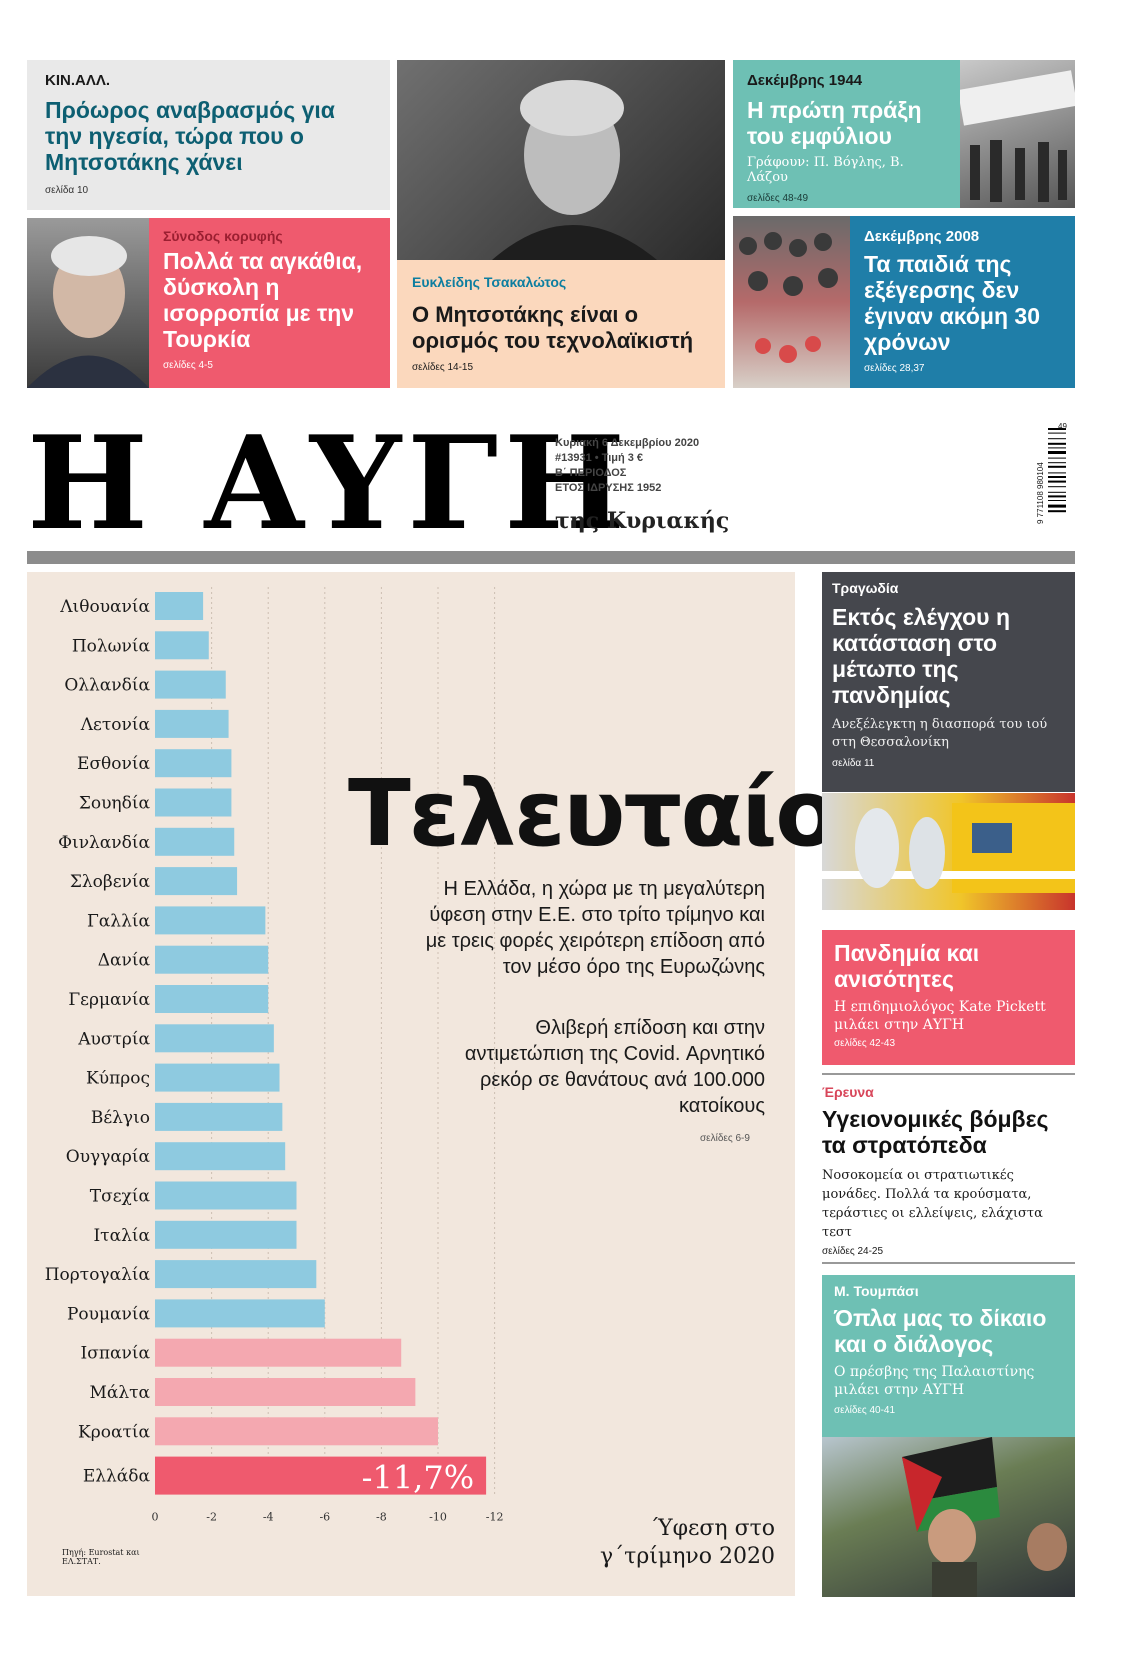 This screenshot has height=1654, width=1142. What do you see at coordinates (805, 80) in the screenshot?
I see `dec1944-kicker: Δεκέμβρης 1944` at bounding box center [805, 80].